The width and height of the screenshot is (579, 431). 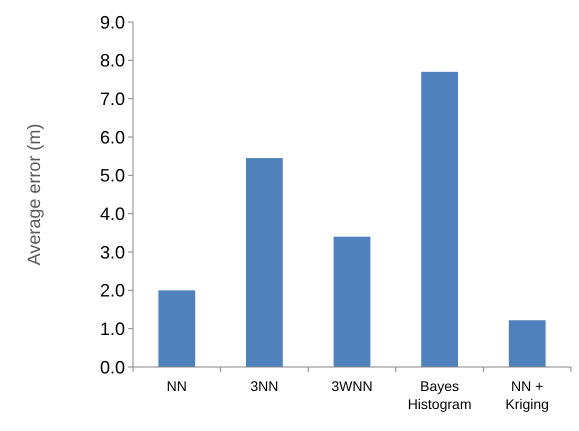 What do you see at coordinates (112, 214) in the screenshot?
I see `y-tick-label: 4.0` at bounding box center [112, 214].